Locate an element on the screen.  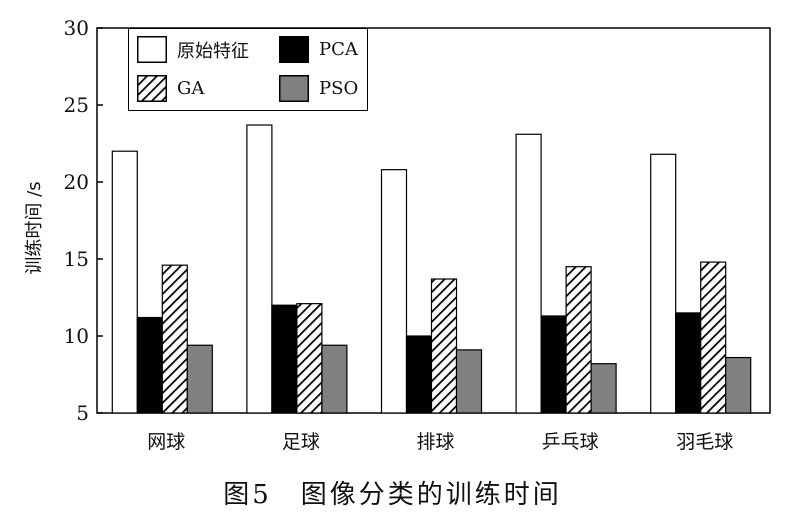
y-axis-label: 训练时间 /s is located at coordinates (34, 227).